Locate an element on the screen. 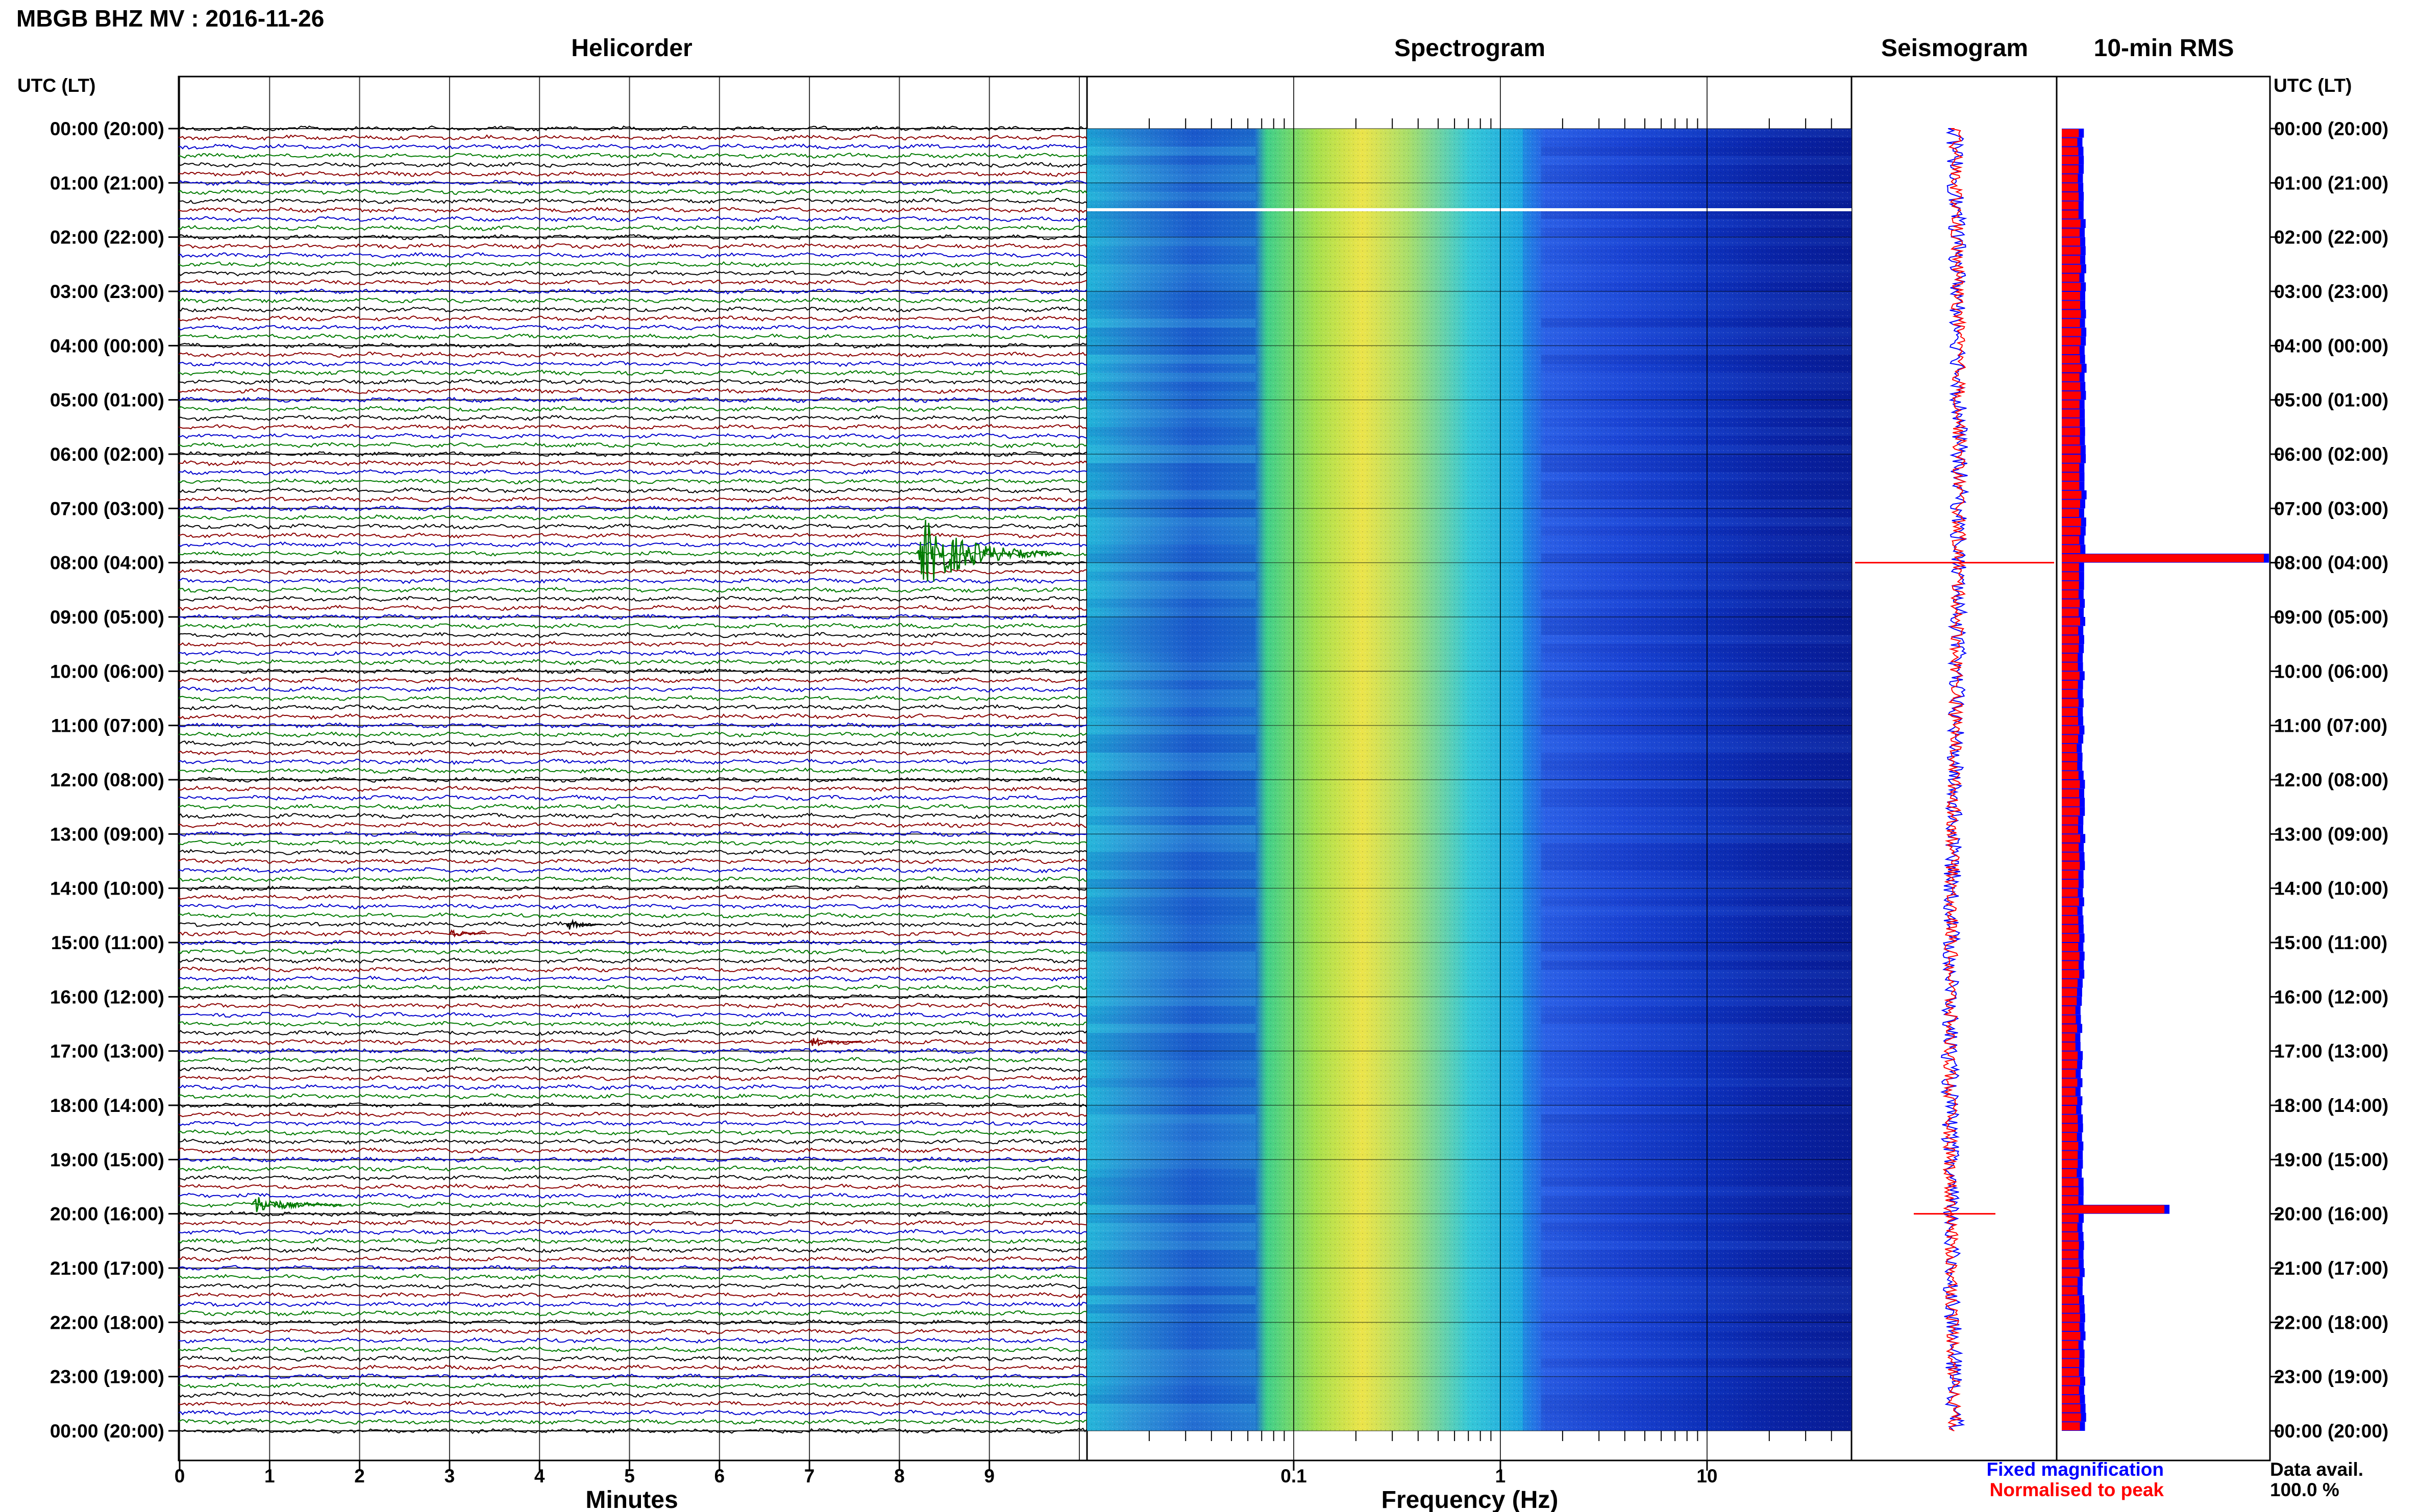  time-tick-label-right: 20:00 (16:00) is located at coordinates (2331, 1214).